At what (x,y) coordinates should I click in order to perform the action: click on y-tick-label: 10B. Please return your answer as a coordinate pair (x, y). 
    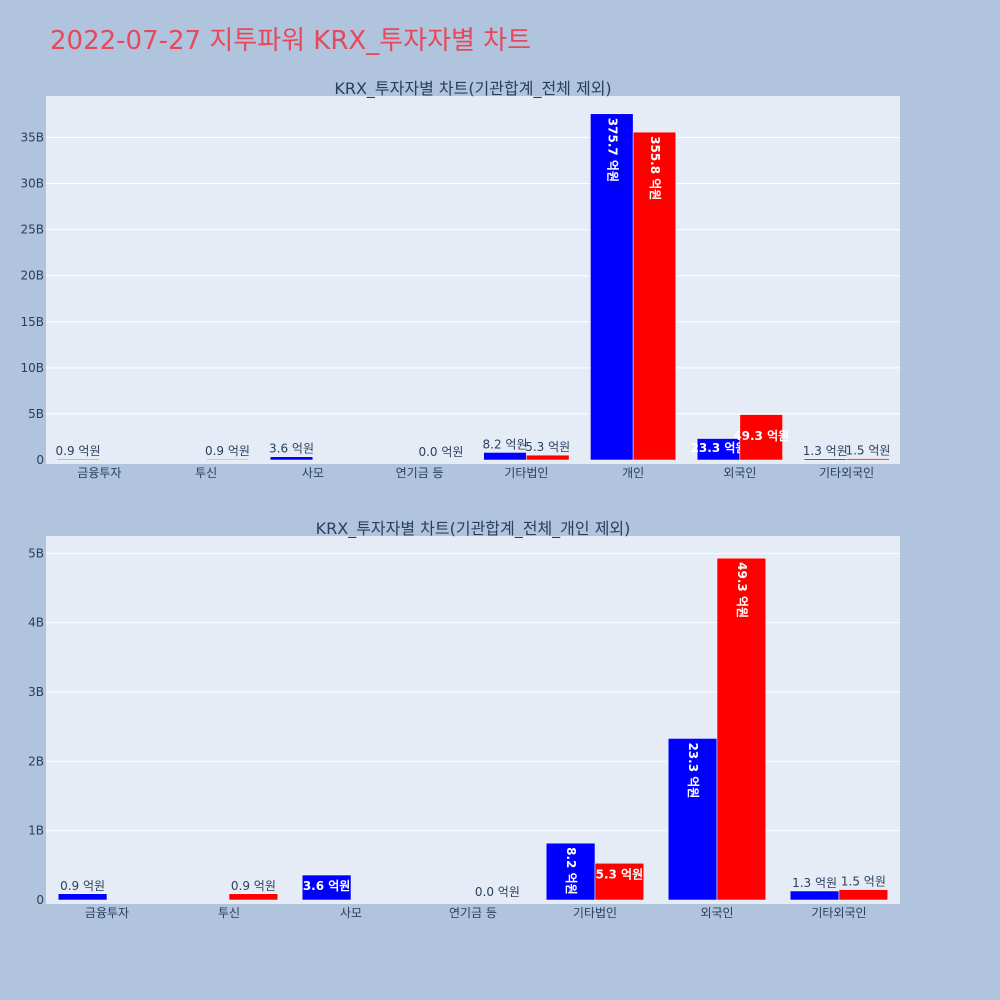
    Looking at the image, I should click on (32, 368).